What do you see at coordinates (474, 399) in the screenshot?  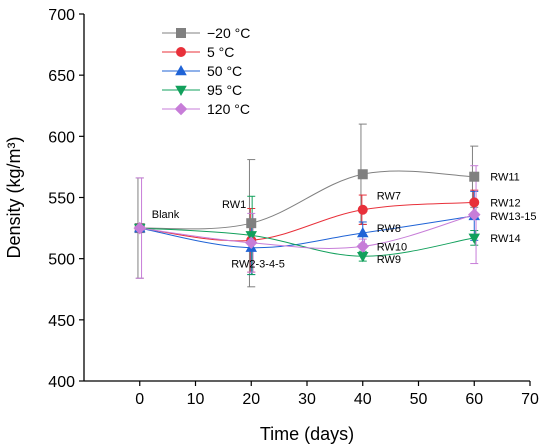 I see `x-tick-label: 60` at bounding box center [474, 399].